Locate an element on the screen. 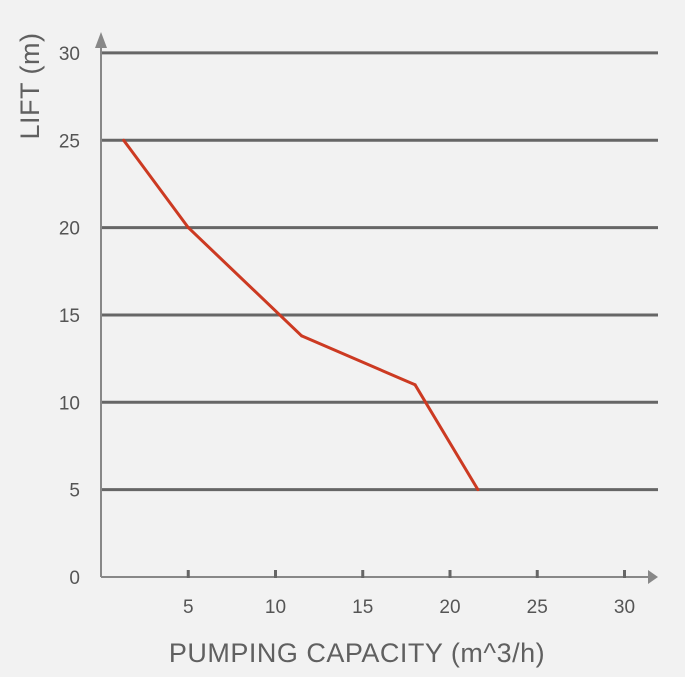  y-tick-label: 15 is located at coordinates (69, 316).